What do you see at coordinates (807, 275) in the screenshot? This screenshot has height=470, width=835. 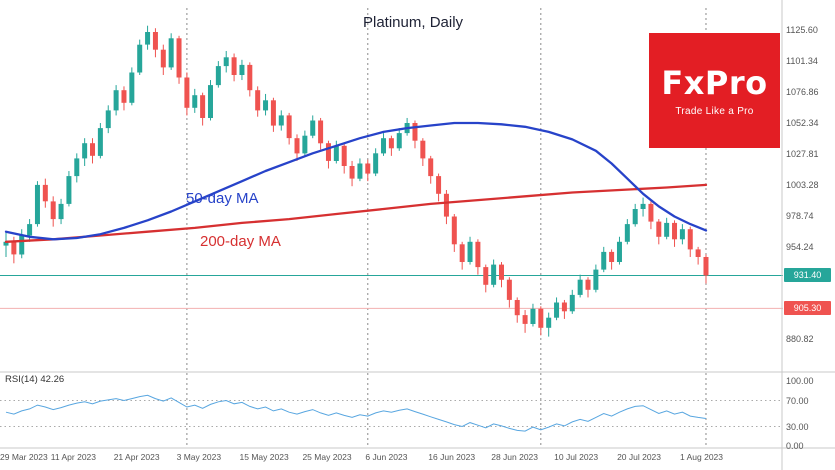 I see `current-price-badge: 931.40` at bounding box center [807, 275].